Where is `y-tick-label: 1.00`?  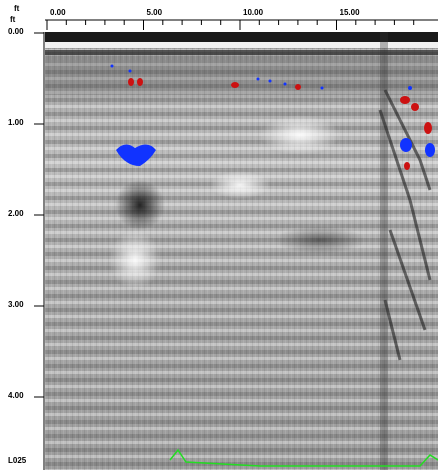
y-tick-label: 1.00 is located at coordinates (16, 122).